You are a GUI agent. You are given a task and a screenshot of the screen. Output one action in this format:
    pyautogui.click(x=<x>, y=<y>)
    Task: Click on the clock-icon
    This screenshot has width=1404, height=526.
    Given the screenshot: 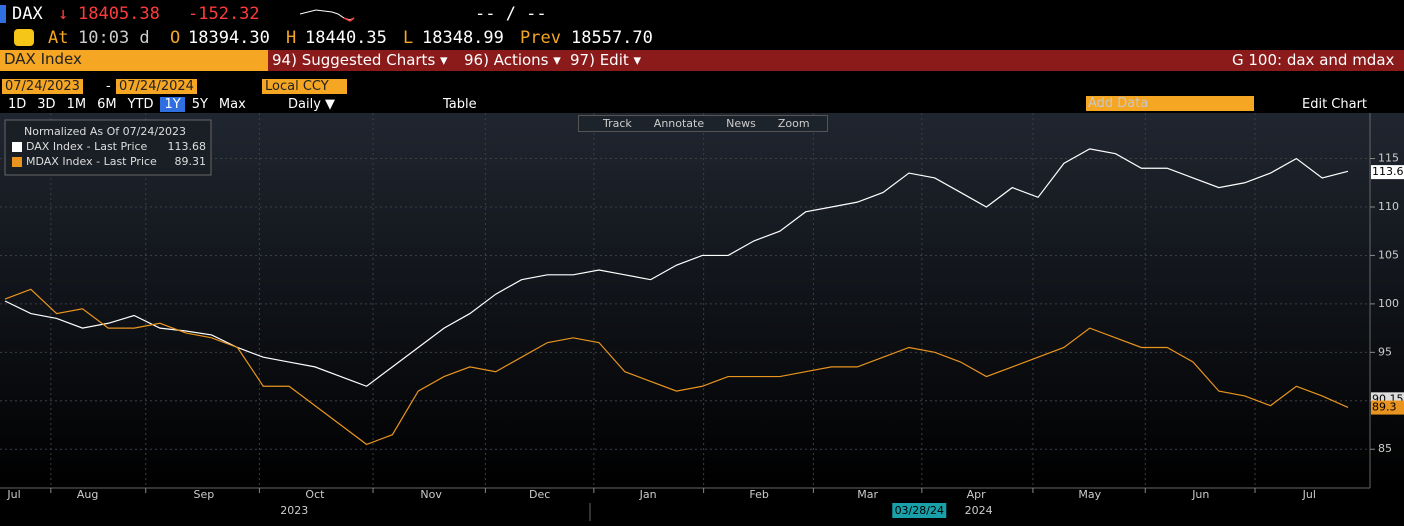 What is the action you would take?
    pyautogui.click(x=24, y=37)
    